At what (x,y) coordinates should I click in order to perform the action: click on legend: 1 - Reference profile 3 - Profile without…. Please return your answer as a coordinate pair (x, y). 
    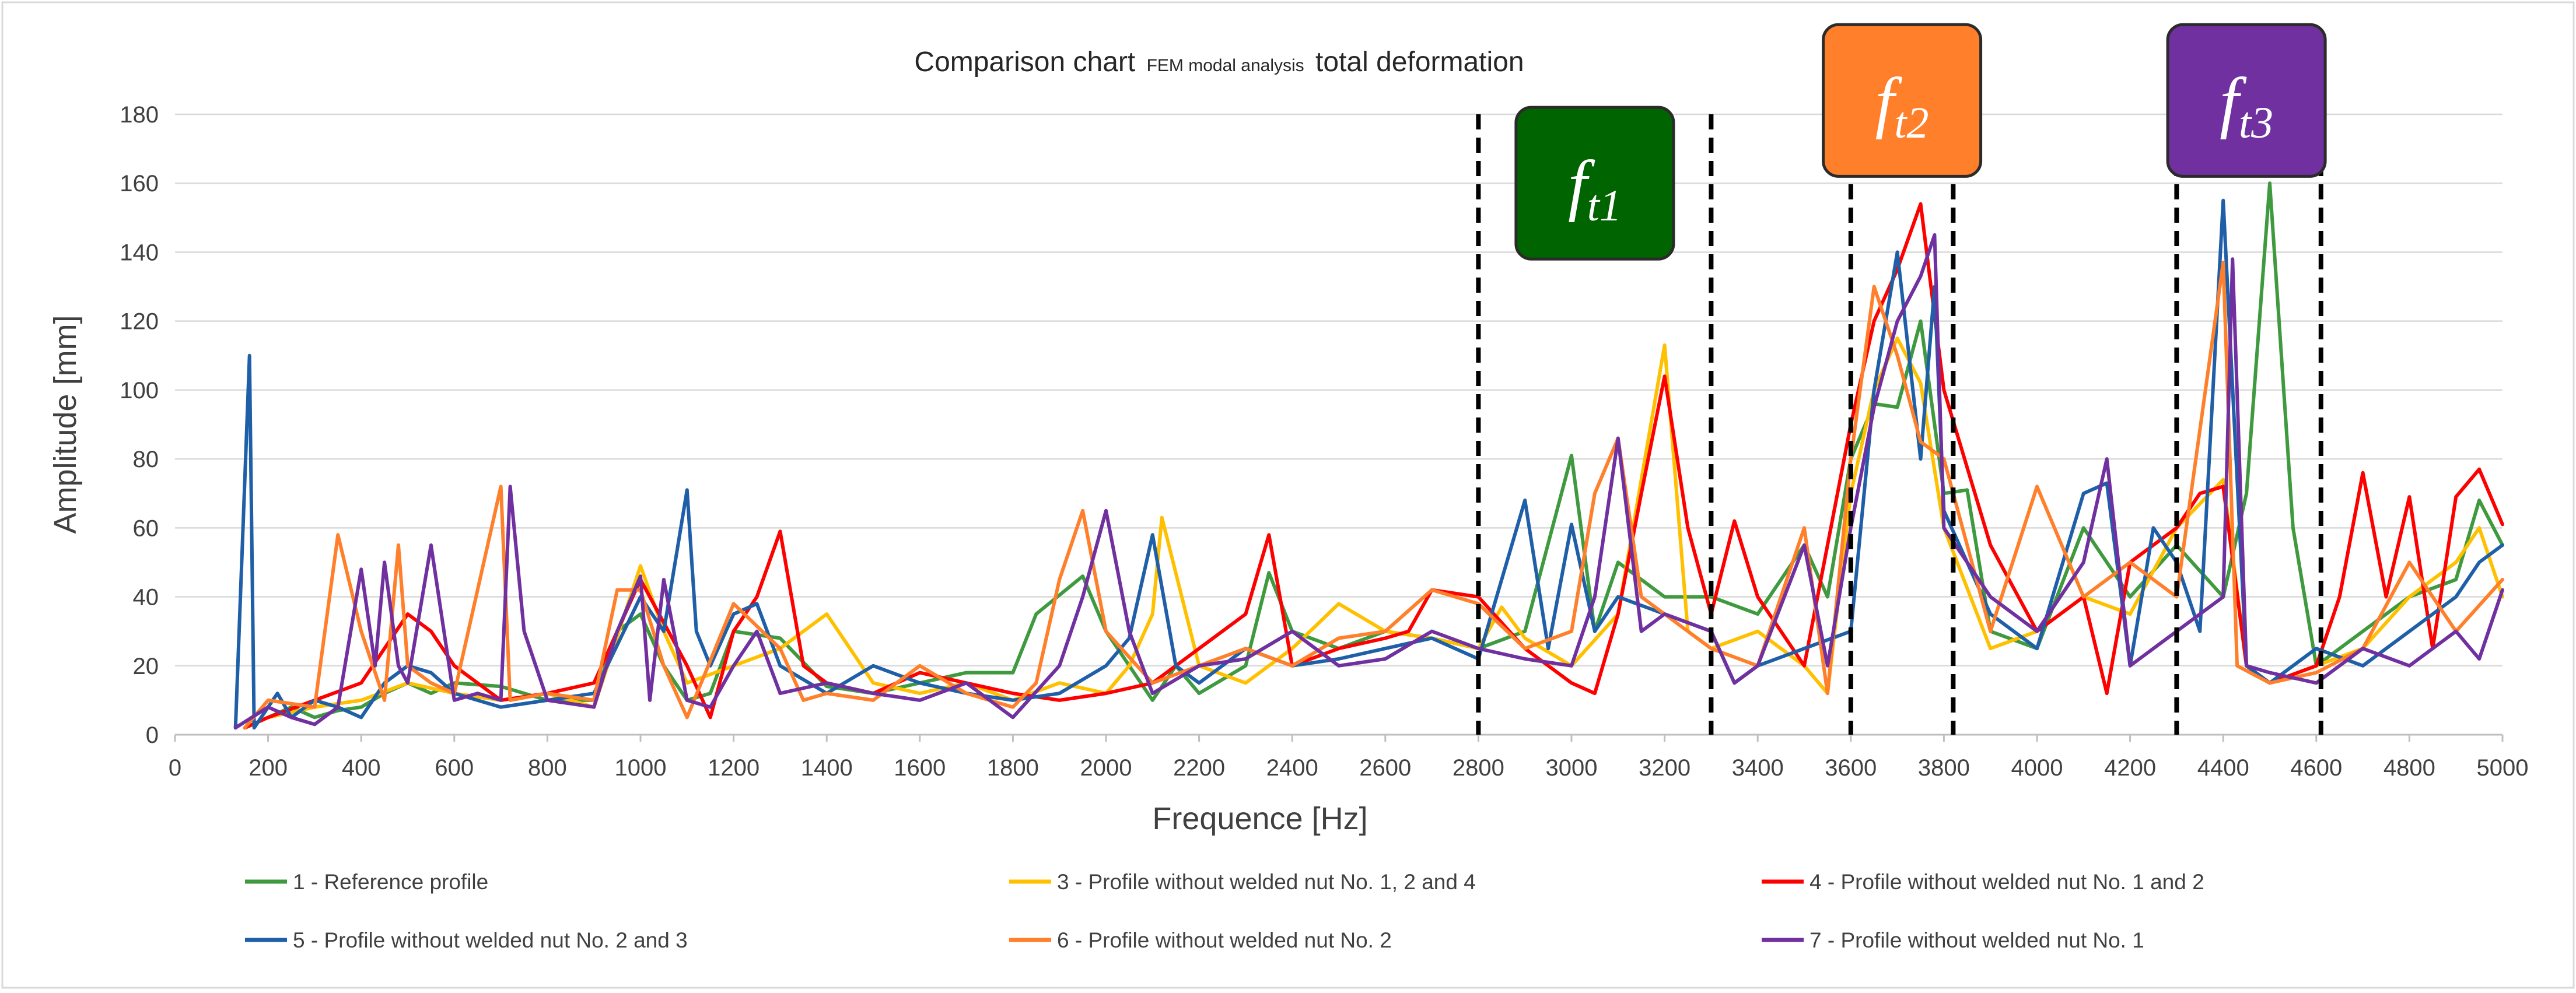
    Looking at the image, I should click on (1224, 911).